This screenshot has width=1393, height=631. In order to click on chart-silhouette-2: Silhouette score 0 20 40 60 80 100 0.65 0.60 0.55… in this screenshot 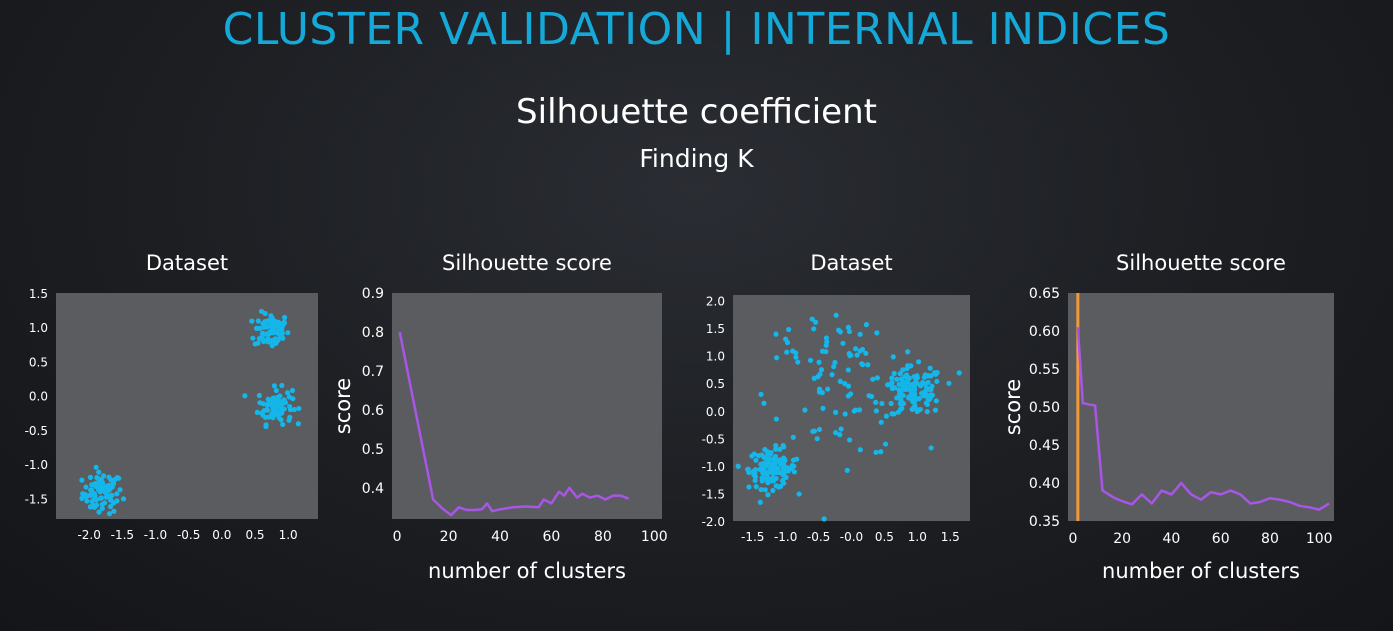, I will do `click(1167, 417)`.